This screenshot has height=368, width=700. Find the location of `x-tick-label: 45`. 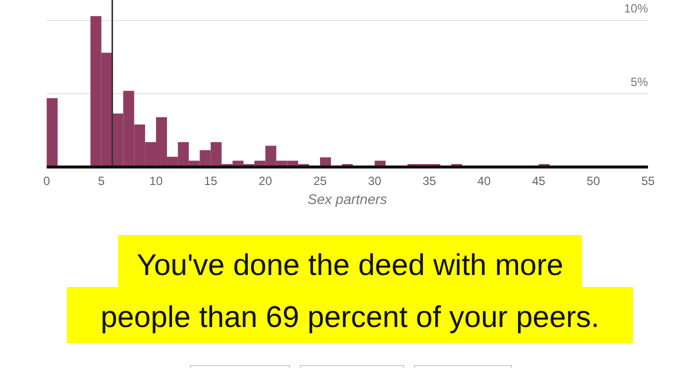

x-tick-label: 45 is located at coordinates (539, 181).